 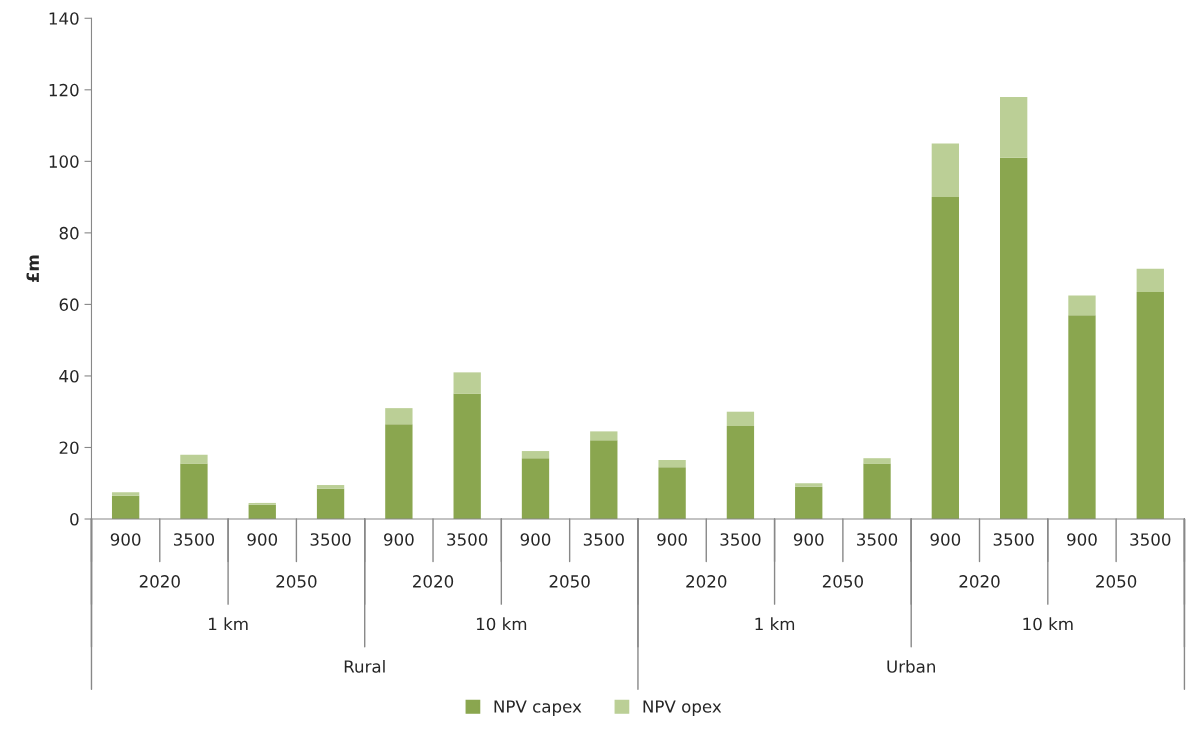 I want to click on y-tick-label: 100, so click(x=64, y=161).